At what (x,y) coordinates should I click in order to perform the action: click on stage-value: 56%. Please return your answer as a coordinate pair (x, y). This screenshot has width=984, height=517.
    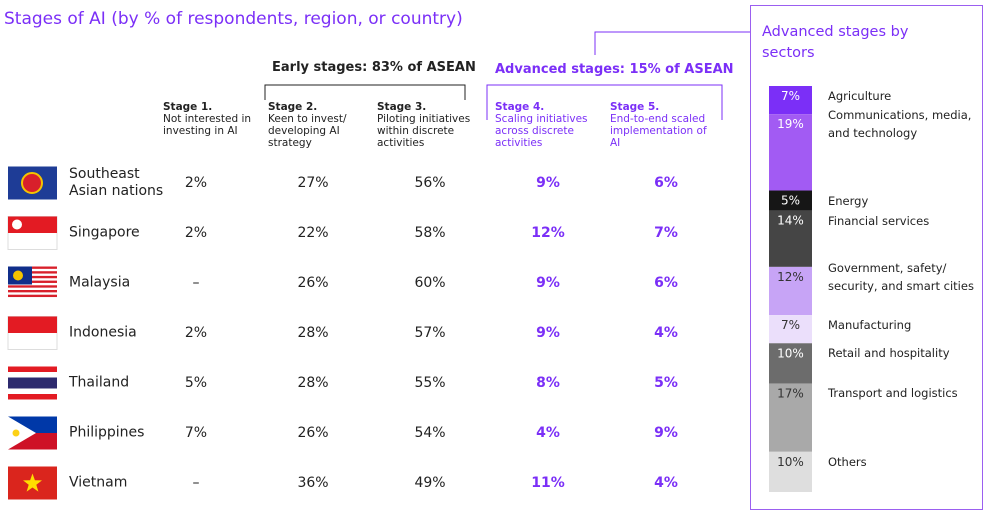
    Looking at the image, I should click on (430, 183).